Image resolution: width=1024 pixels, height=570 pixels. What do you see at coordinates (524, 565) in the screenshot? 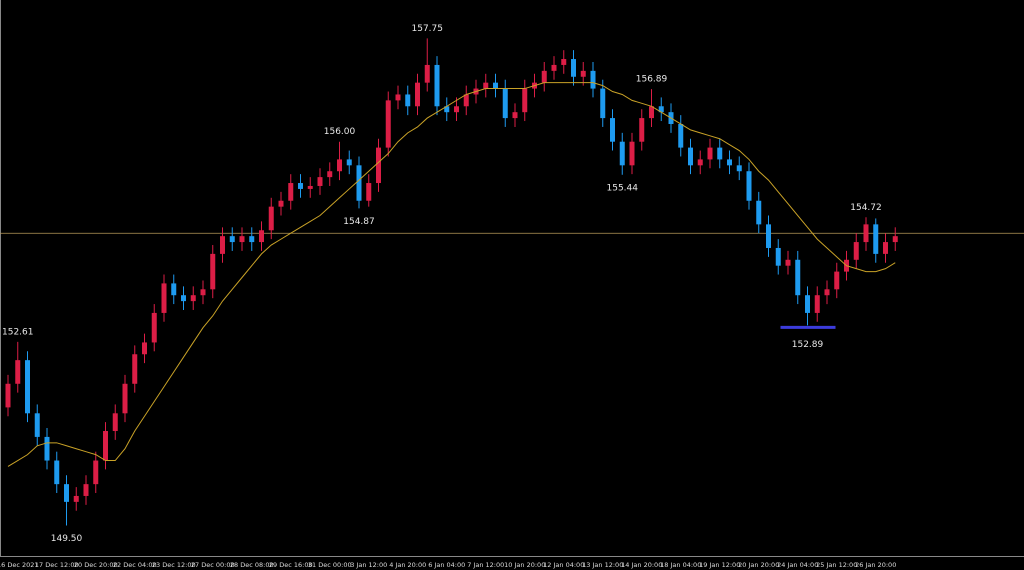
I see `x-tick-label: 10 Jan 20:00` at bounding box center [524, 565].